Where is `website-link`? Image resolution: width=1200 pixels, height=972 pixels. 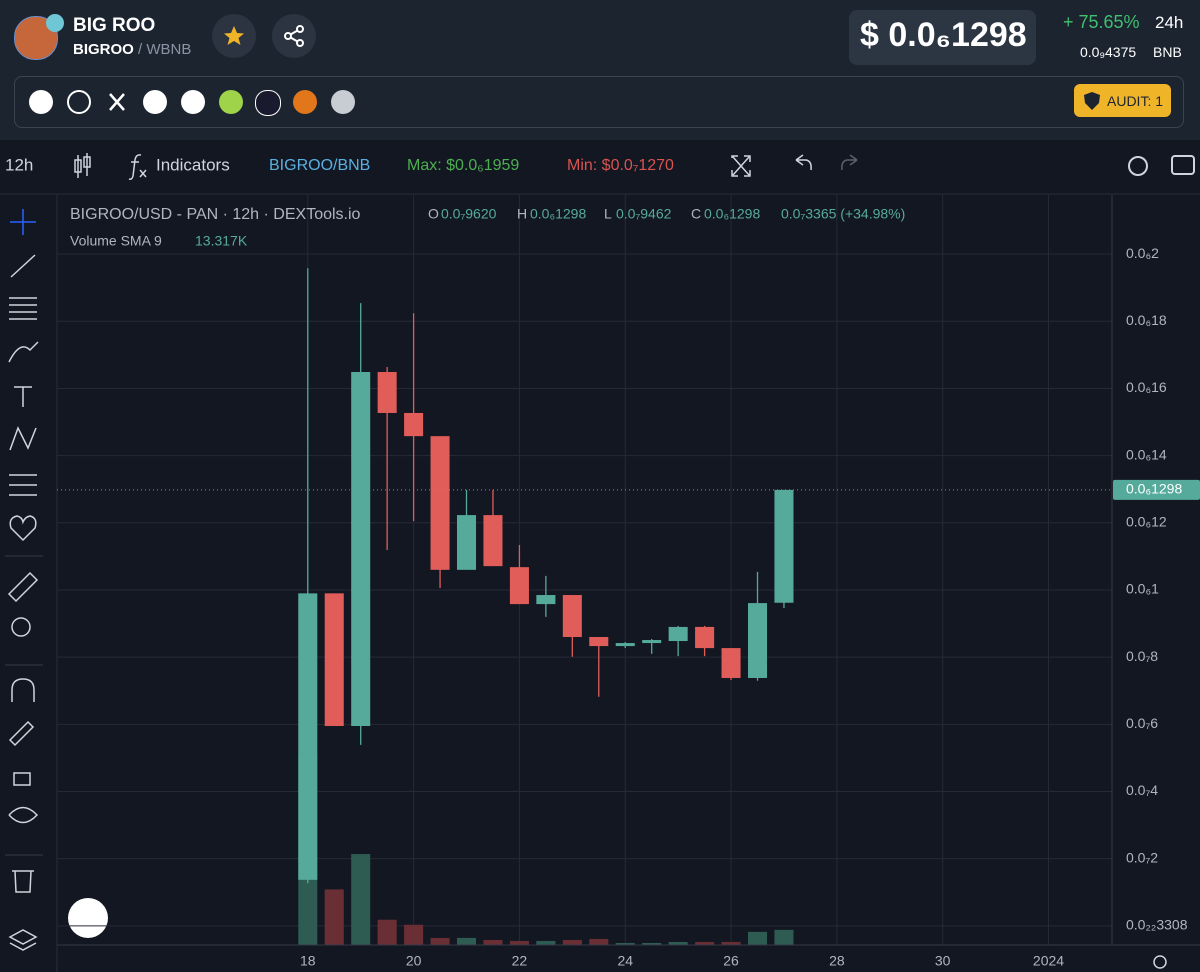 website-link is located at coordinates (79, 102).